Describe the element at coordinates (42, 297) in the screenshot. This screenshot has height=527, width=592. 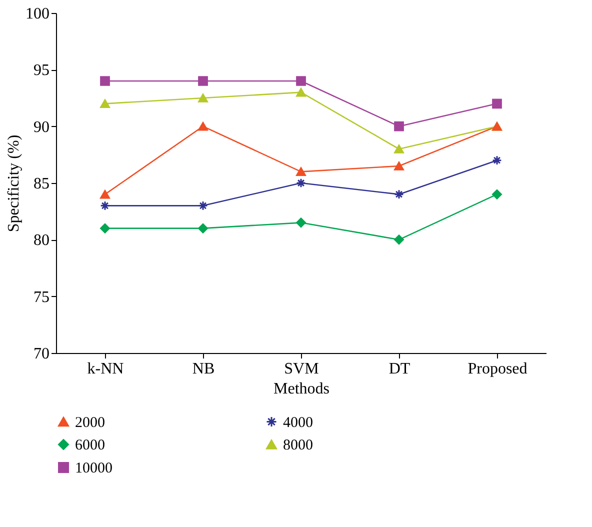
I see `y-tick-label: 75` at that location.